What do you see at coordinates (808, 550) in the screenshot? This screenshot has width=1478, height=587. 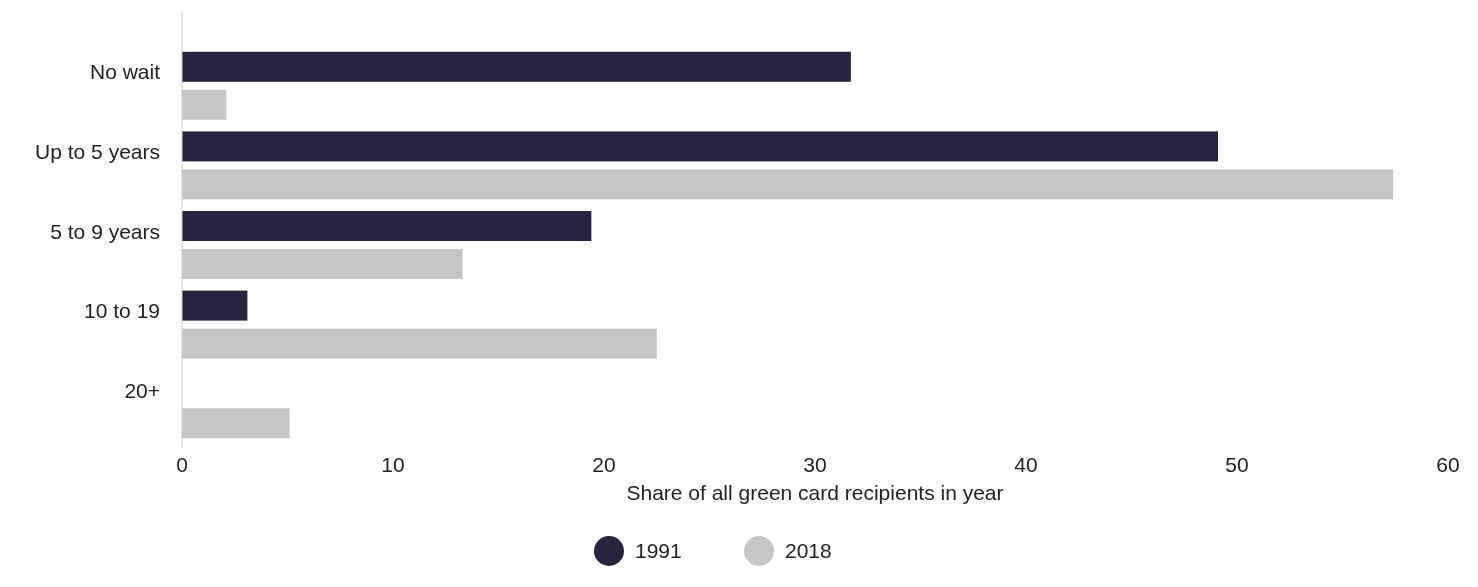 I see `legend-label: 2018` at bounding box center [808, 550].